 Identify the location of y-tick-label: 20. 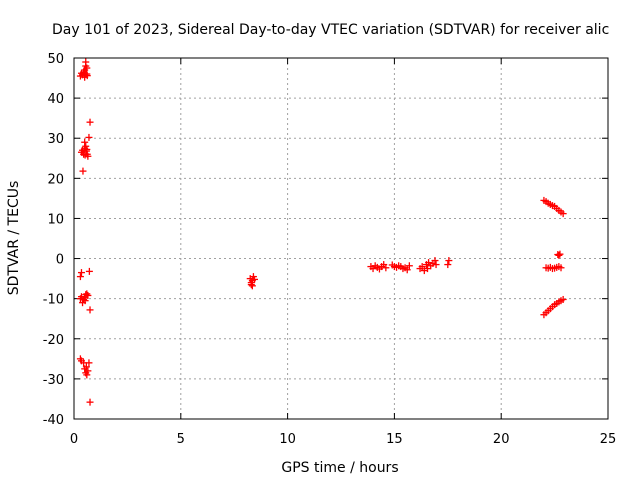
(55, 179).